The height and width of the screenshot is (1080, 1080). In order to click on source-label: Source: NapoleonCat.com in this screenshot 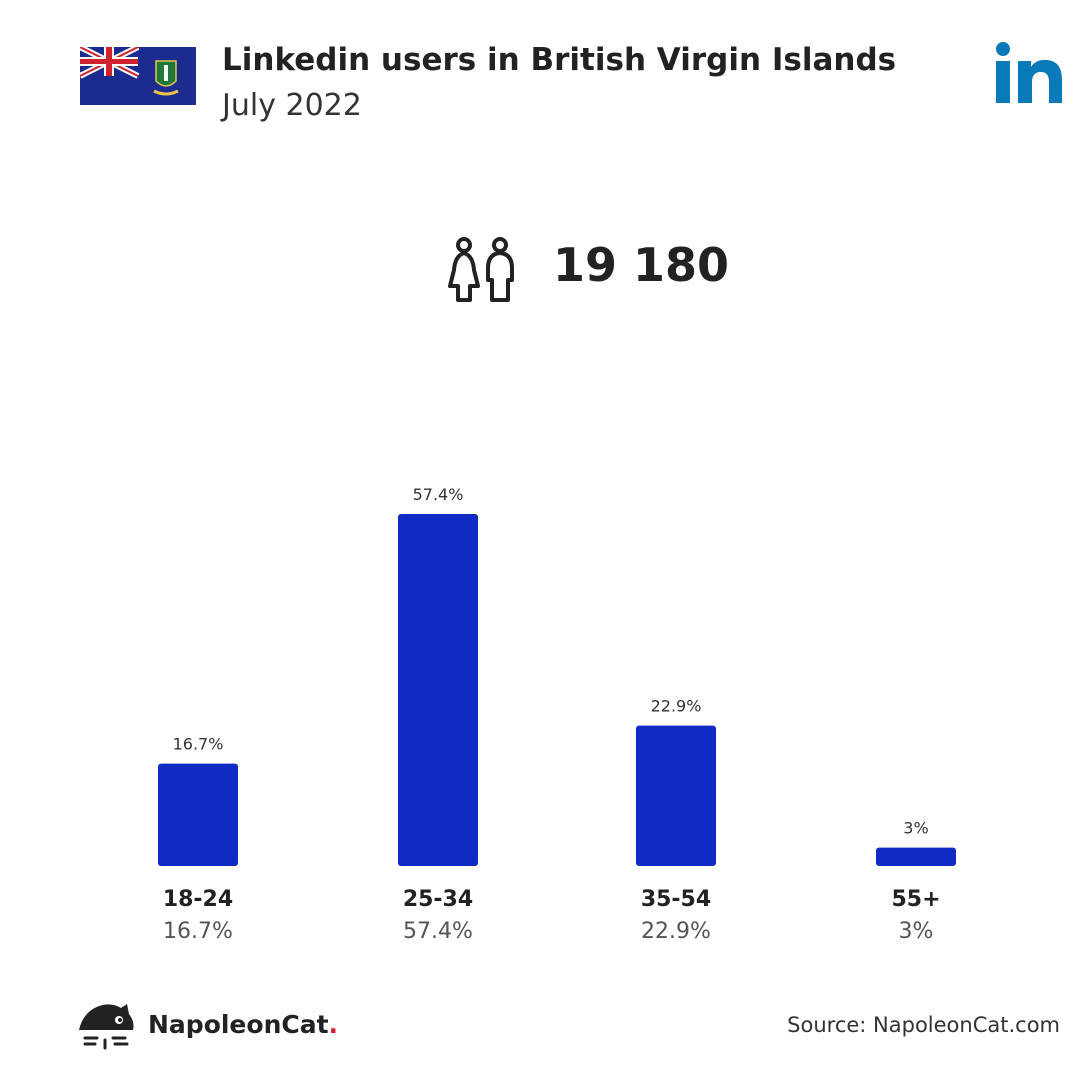, I will do `click(923, 1025)`.